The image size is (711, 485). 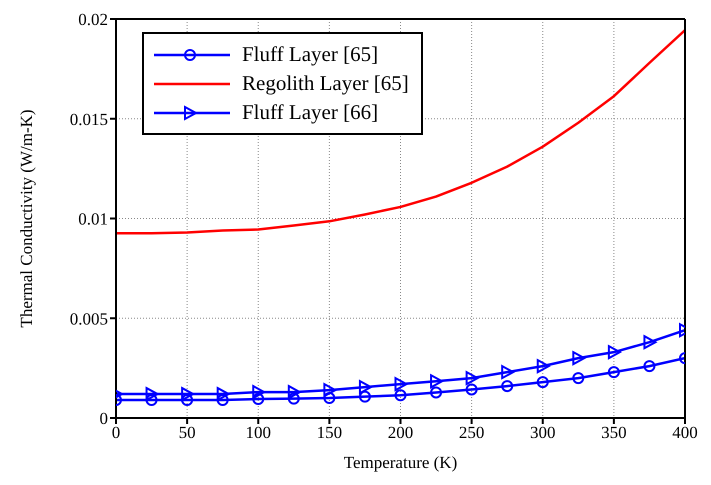 What do you see at coordinates (310, 112) in the screenshot?
I see `legend-label: Fluff Layer [66]` at bounding box center [310, 112].